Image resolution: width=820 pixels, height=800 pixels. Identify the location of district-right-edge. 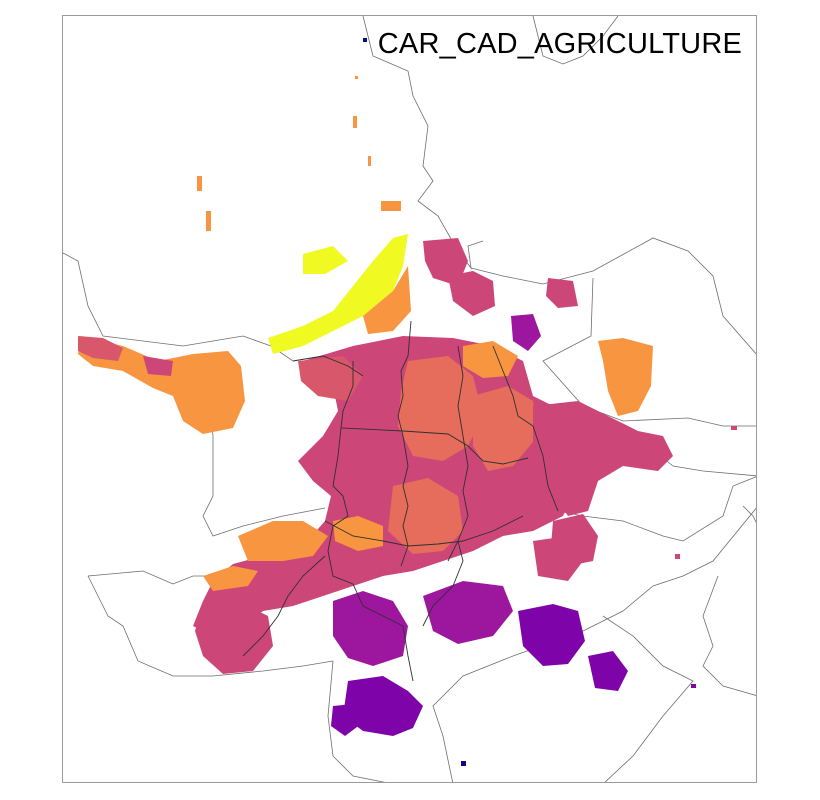
(729, 635).